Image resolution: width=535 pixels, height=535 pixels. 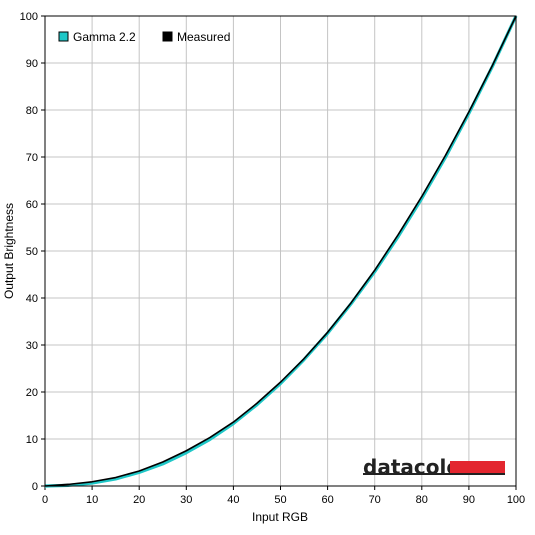 I want to click on y-tick-label: 70, so click(x=32, y=158).